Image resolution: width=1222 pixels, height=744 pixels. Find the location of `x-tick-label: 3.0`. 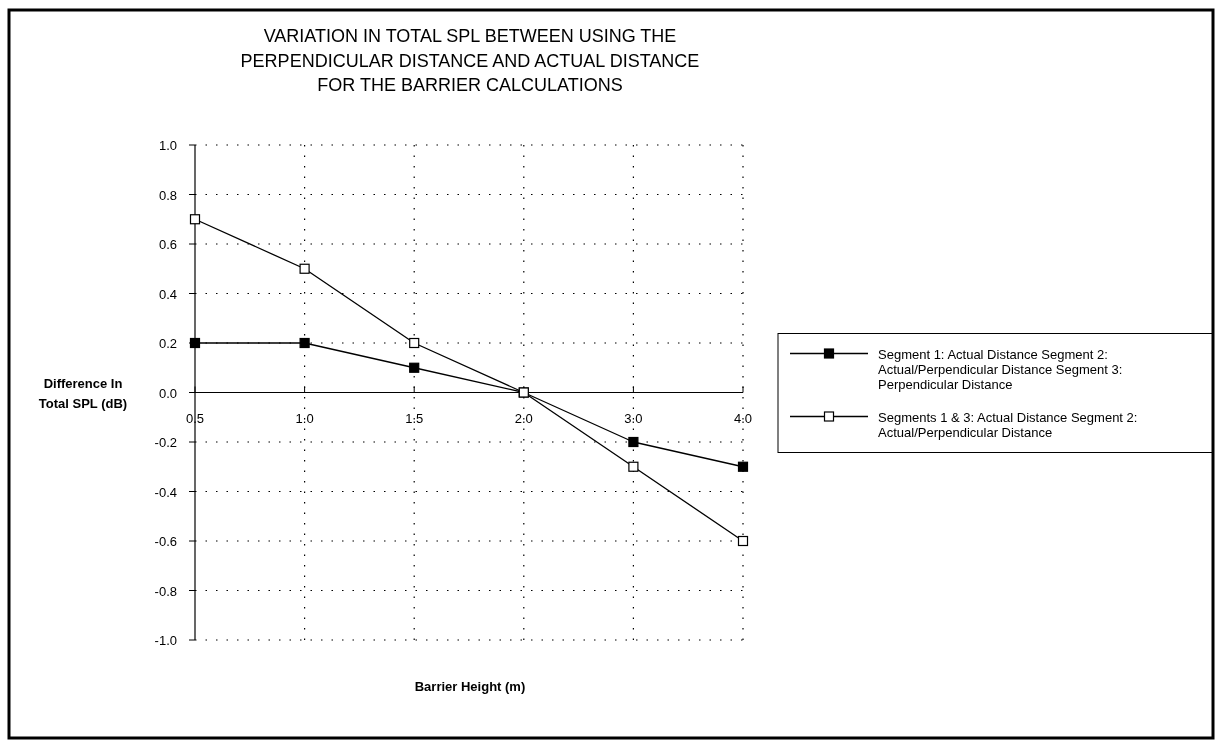

x-tick-label: 3.0 is located at coordinates (633, 418).